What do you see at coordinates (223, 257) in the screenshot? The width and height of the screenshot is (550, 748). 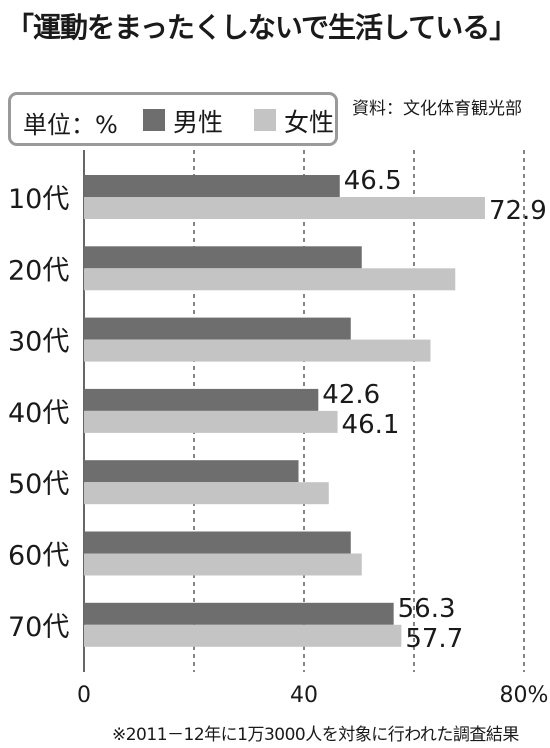 I see `bar-male-20代` at bounding box center [223, 257].